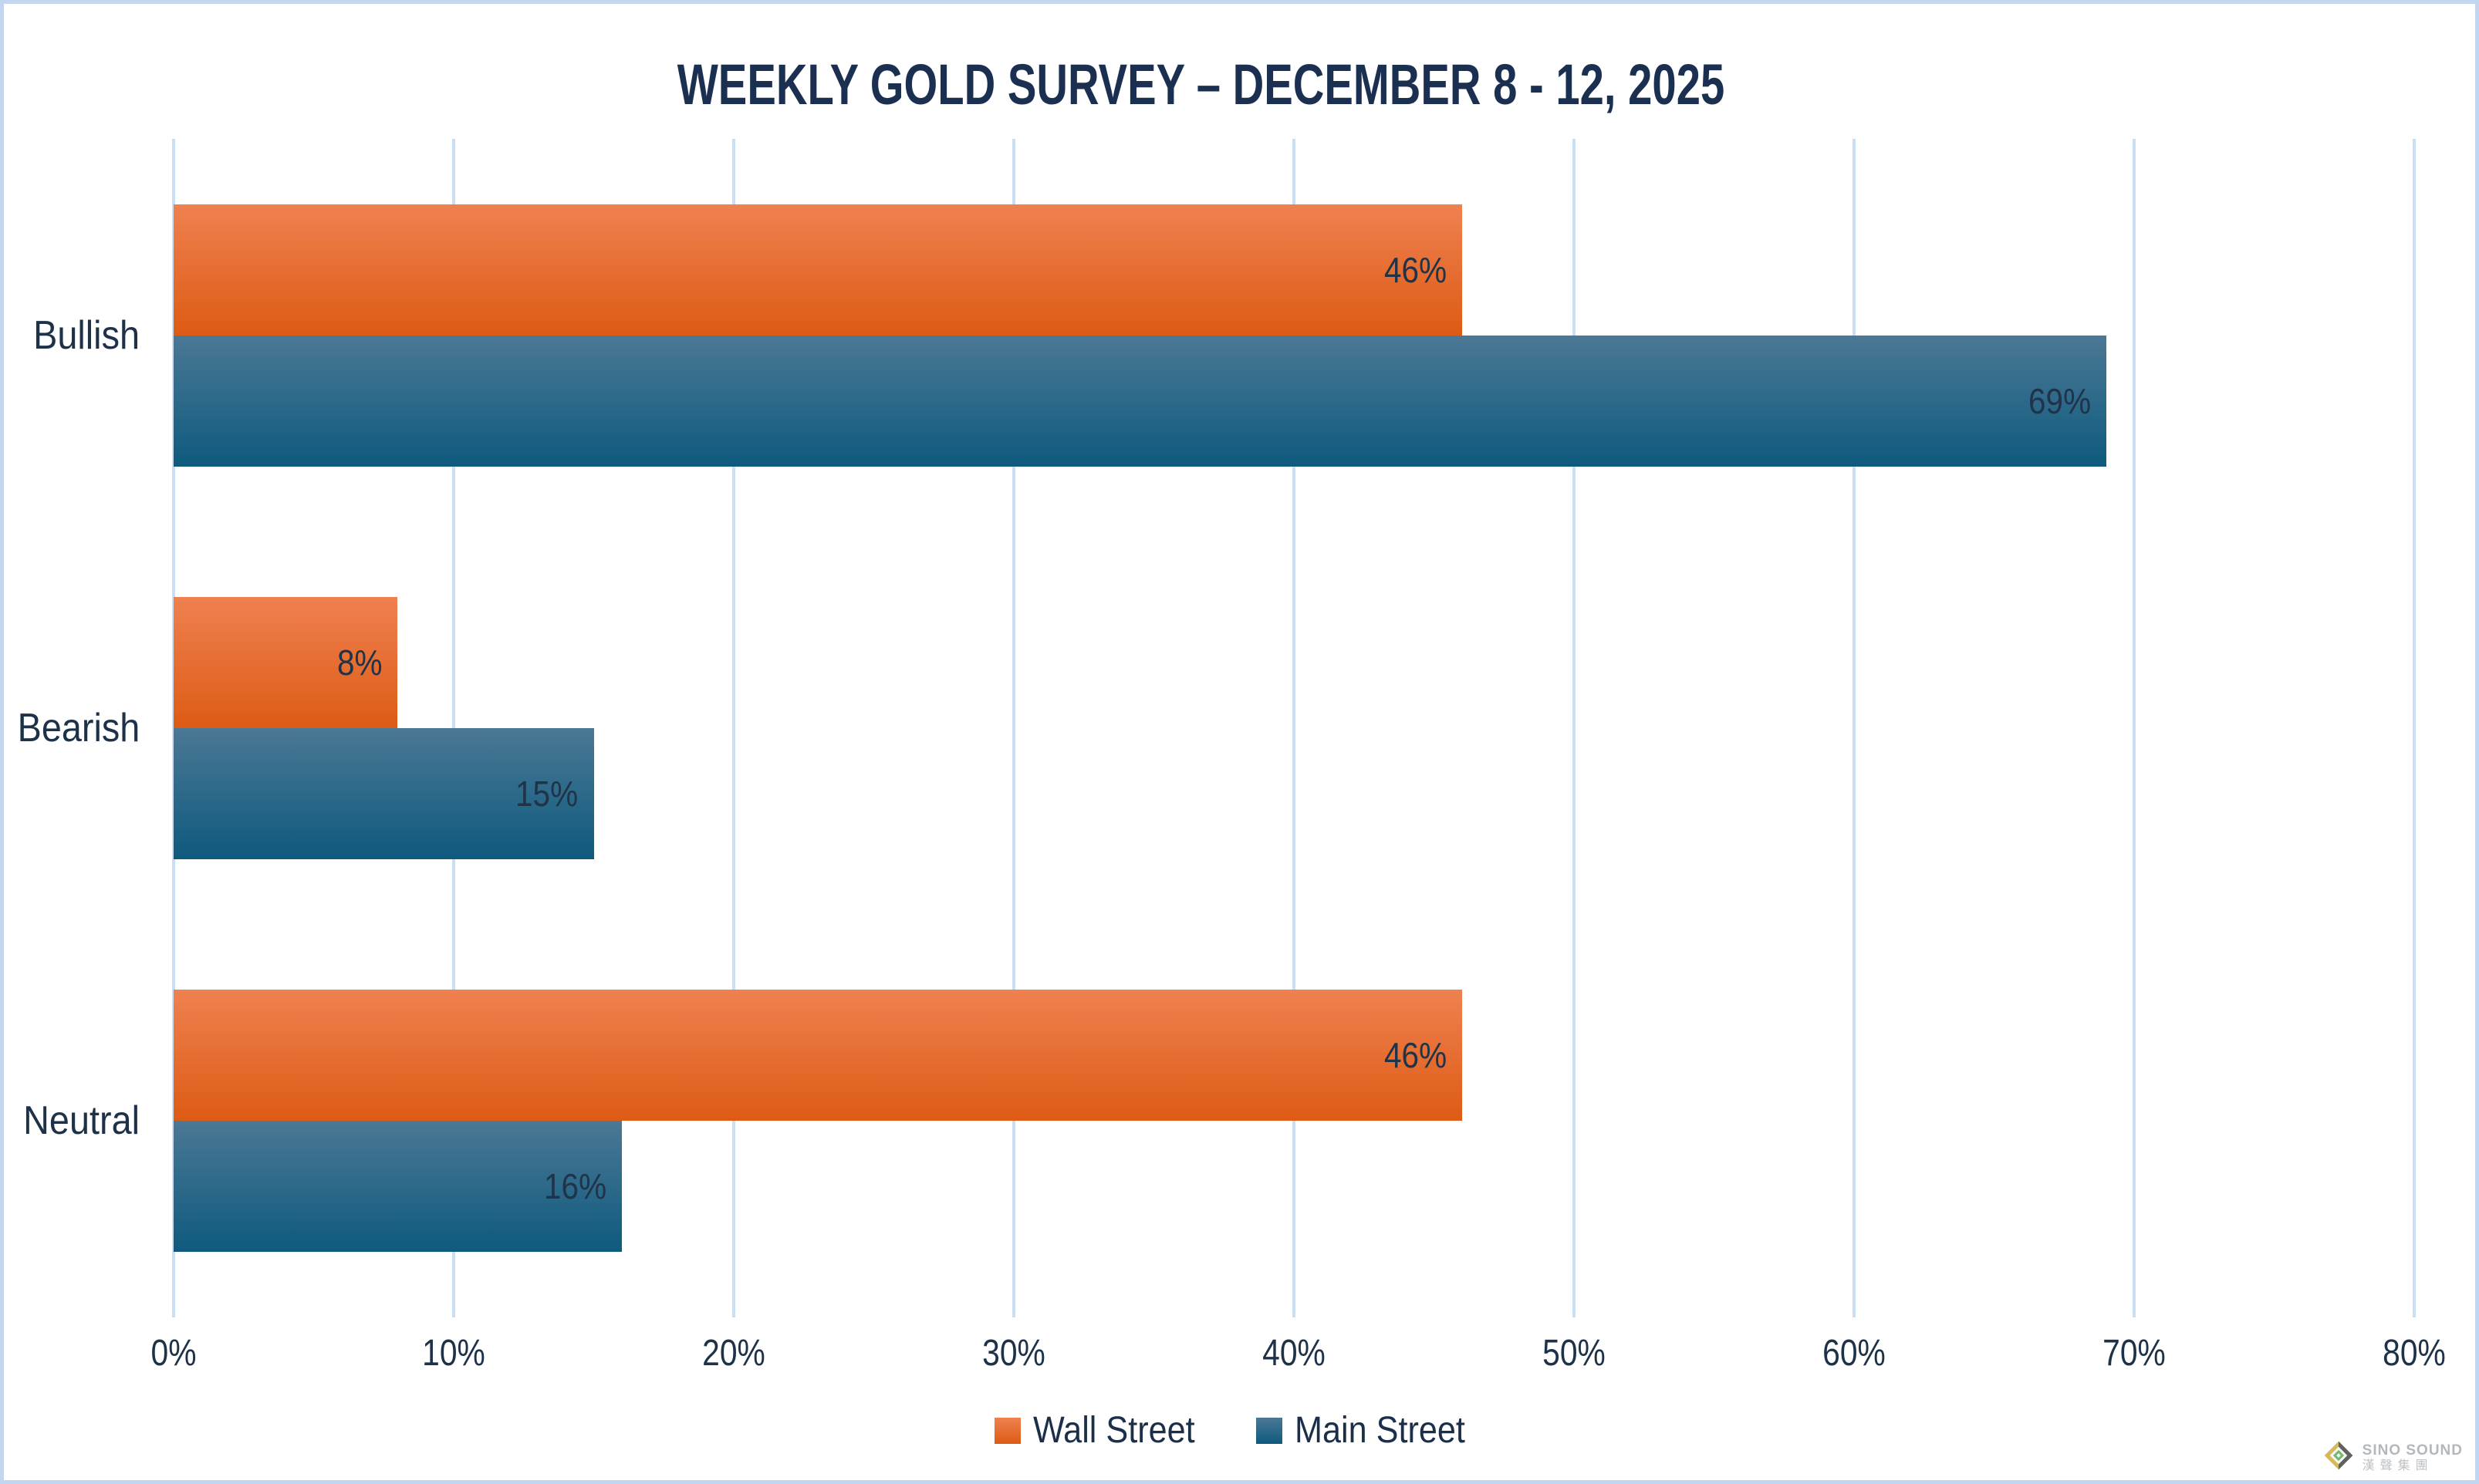 This screenshot has height=1484, width=2479. I want to click on legend-item-main-street: Main Street, so click(1370, 1430).